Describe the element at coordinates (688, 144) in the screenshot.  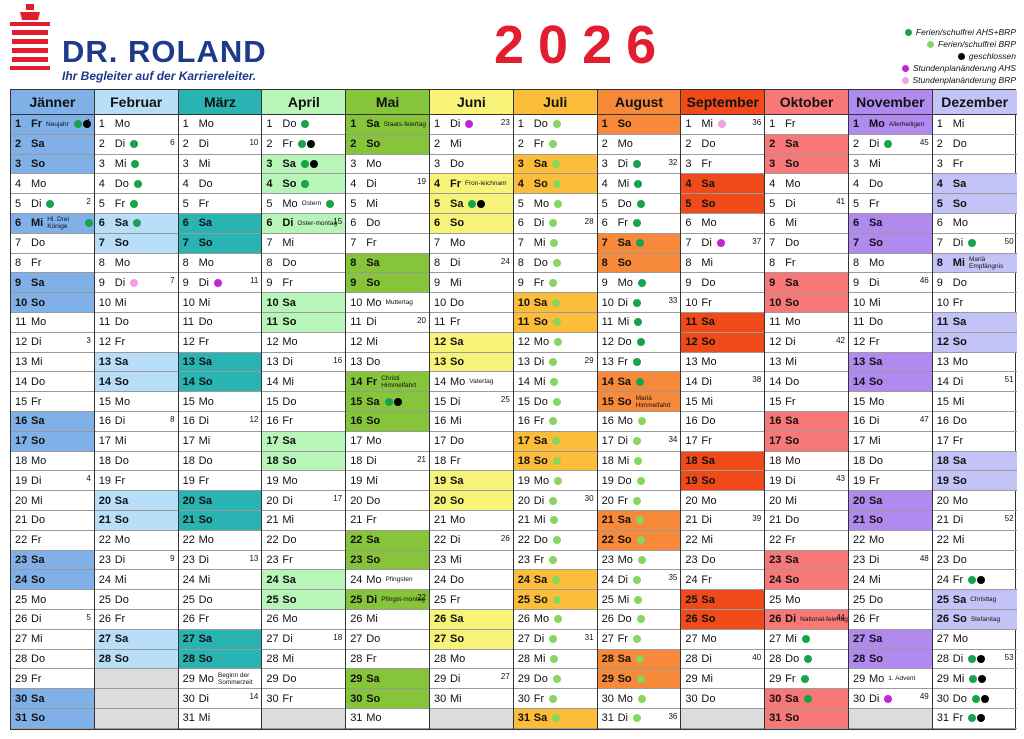
I see `day-number: 2` at that location.